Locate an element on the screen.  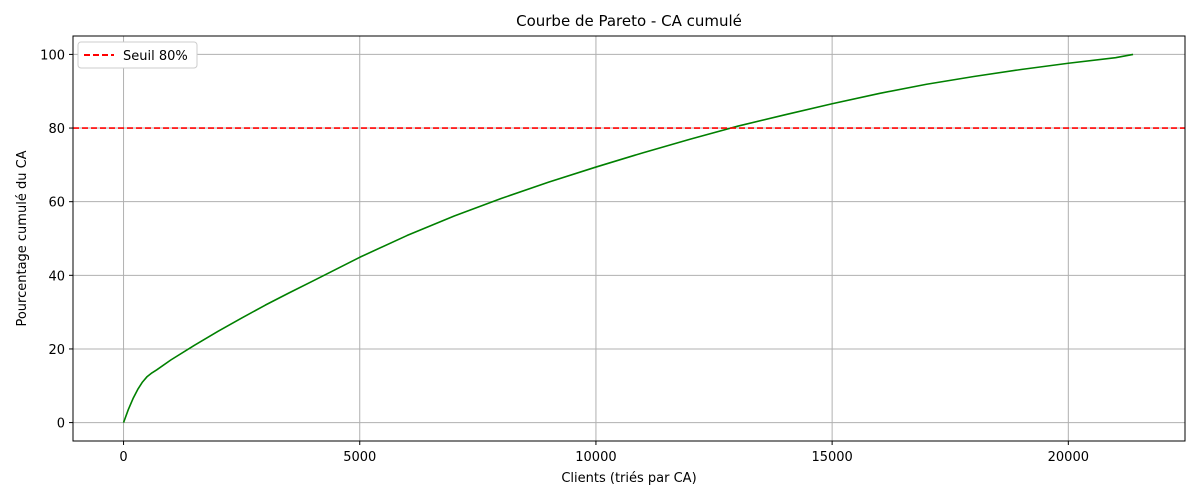
y-tick-label: 100 is located at coordinates (52, 55).